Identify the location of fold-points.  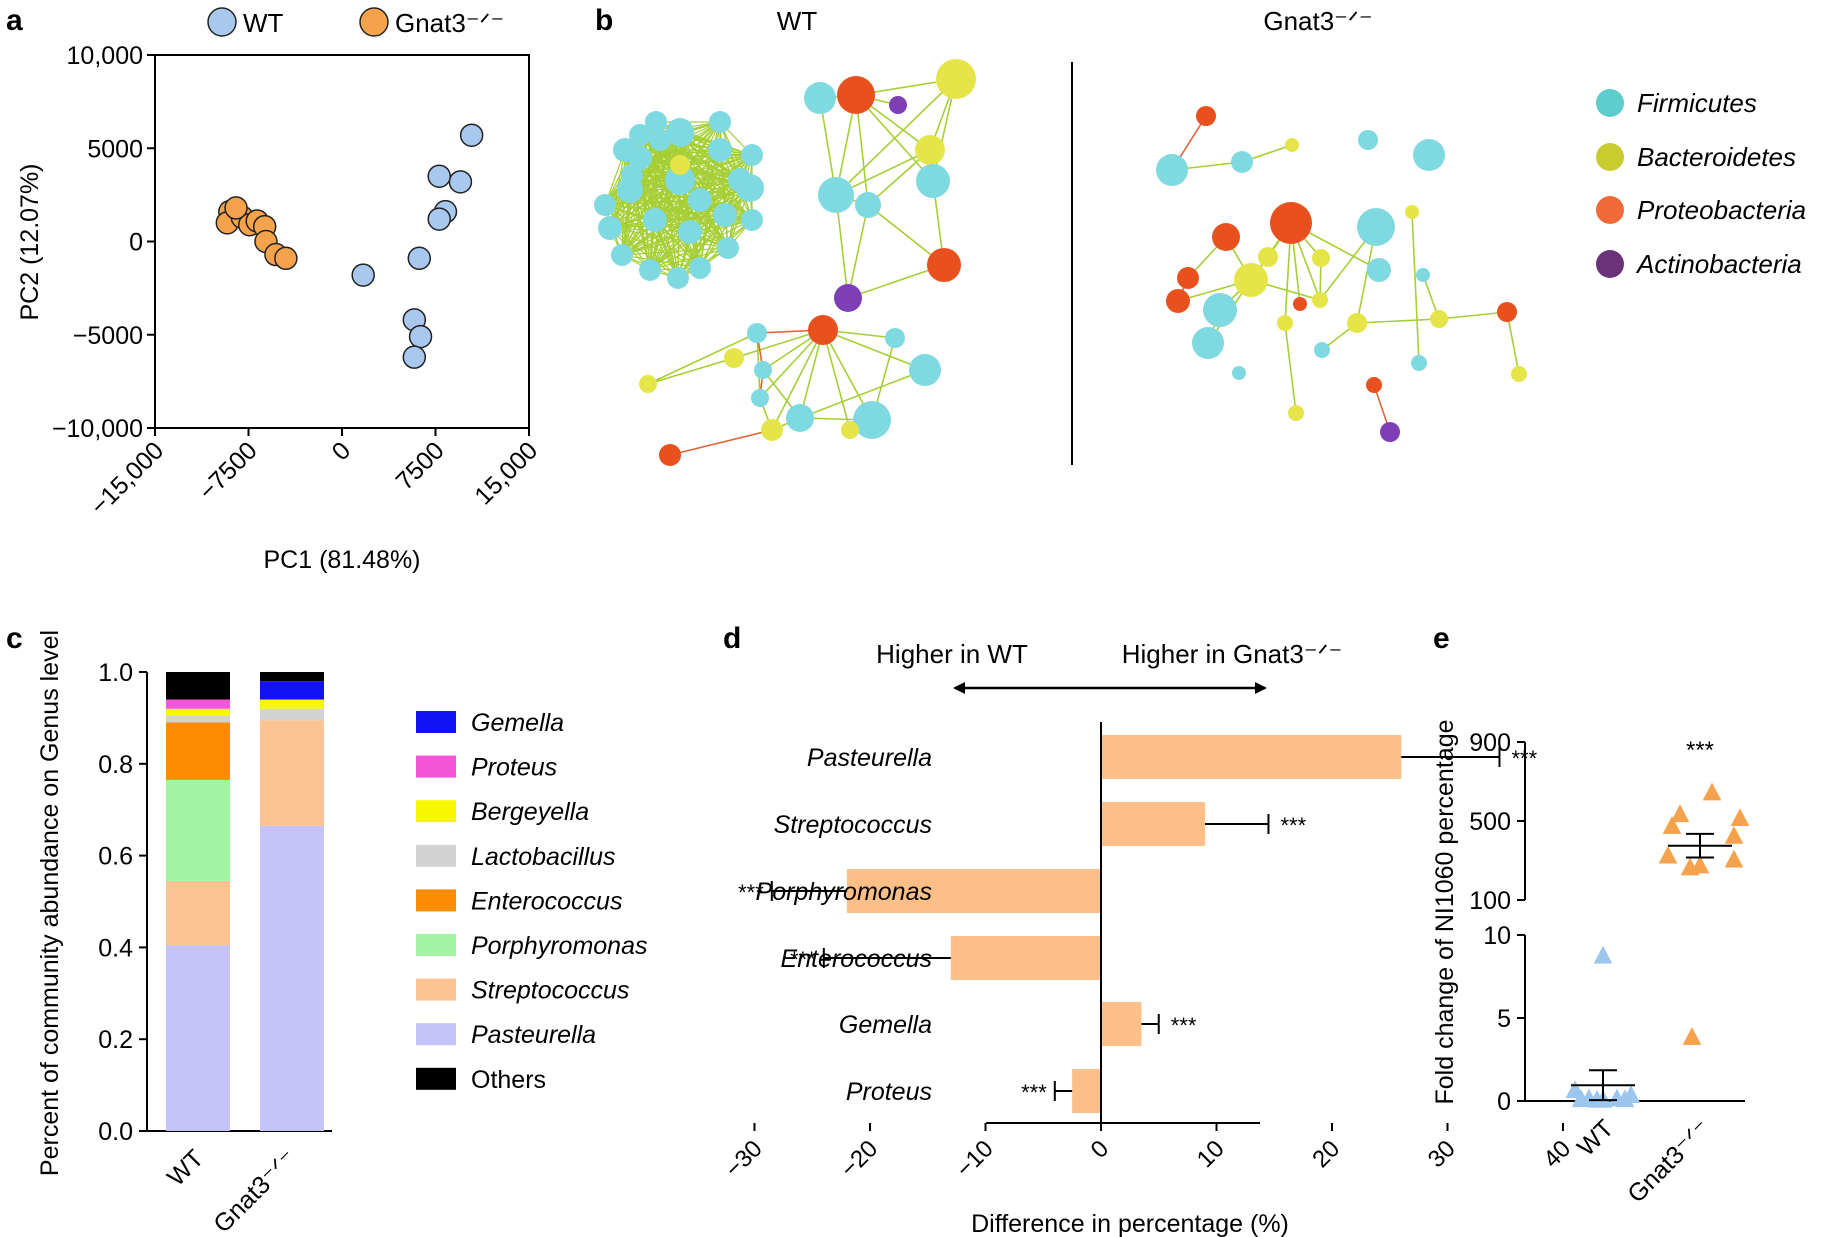
(1657, 945).